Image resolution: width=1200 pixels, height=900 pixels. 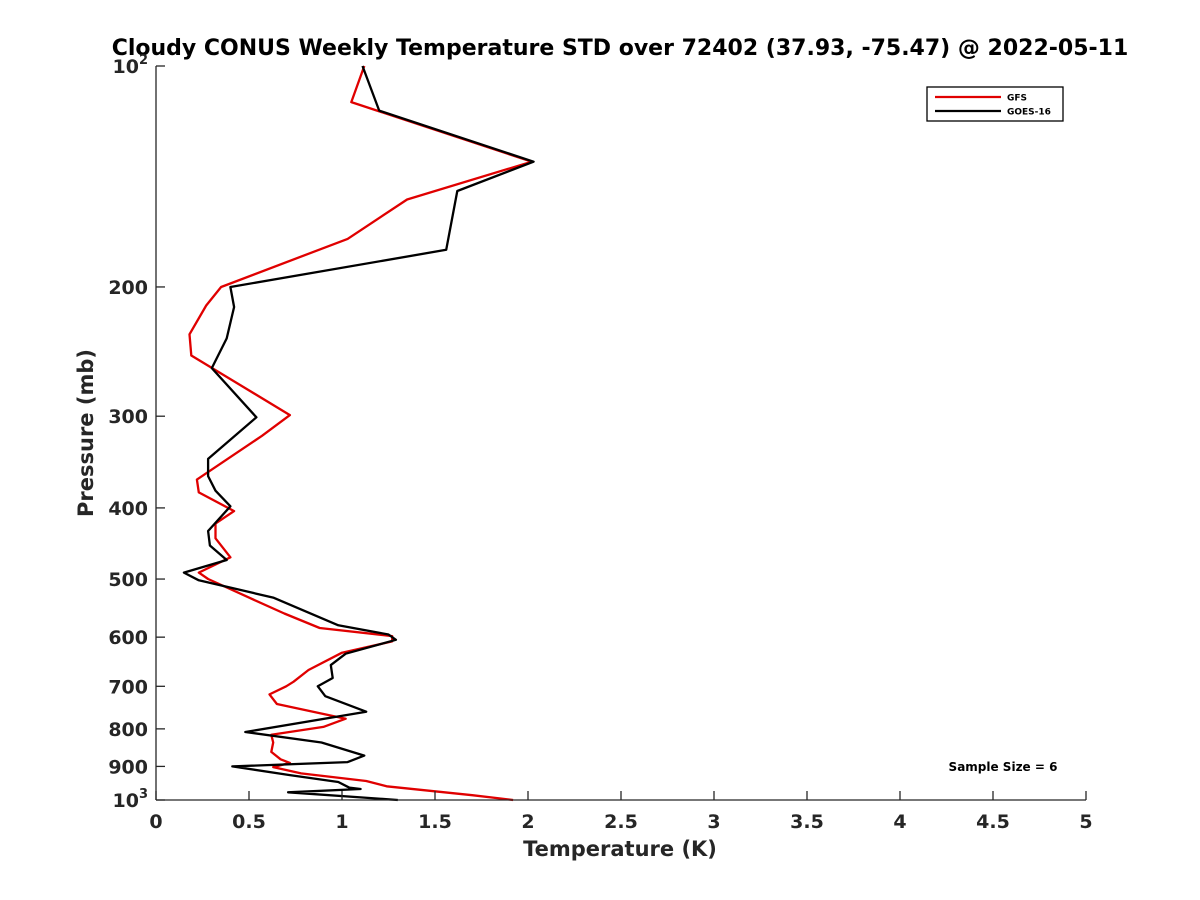 What do you see at coordinates (131, 65) in the screenshot?
I see `y-tick-label: 10²` at bounding box center [131, 65].